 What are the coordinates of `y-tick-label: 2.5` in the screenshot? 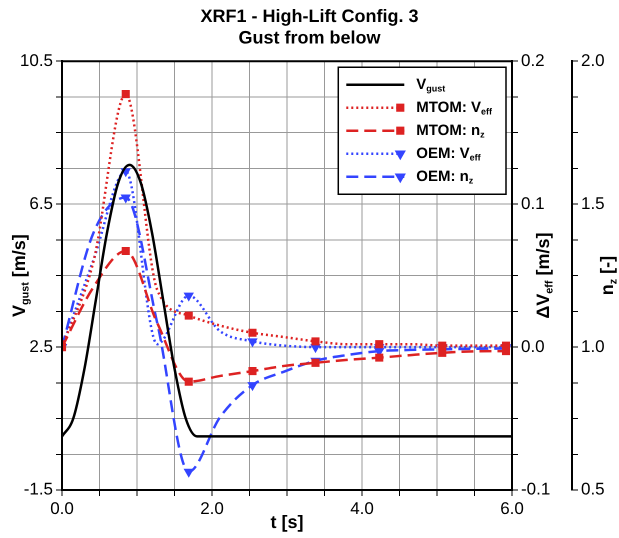 It's located at (41, 346).